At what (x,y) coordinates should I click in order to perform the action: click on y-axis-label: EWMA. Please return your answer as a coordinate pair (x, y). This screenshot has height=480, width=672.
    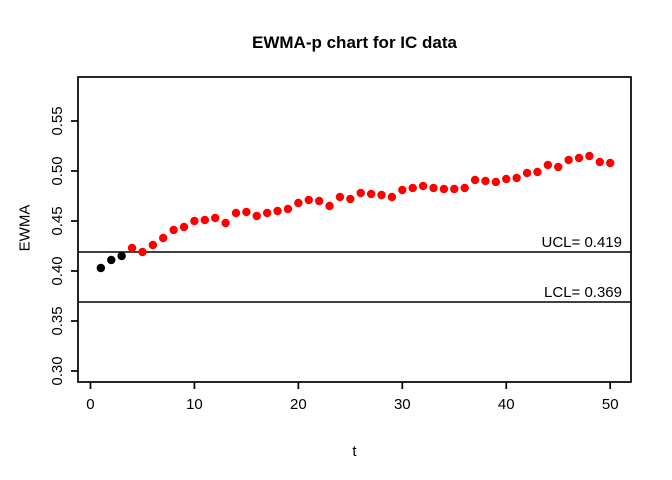
    Looking at the image, I should click on (25, 228).